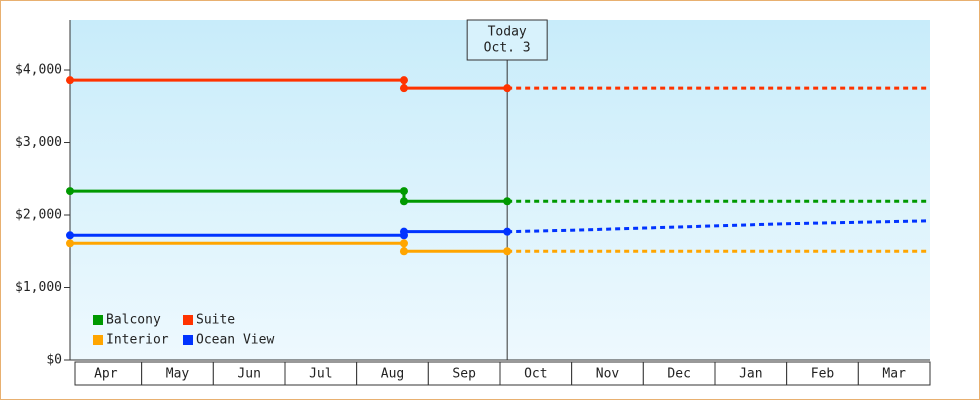 The height and width of the screenshot is (400, 980). Describe the element at coordinates (38, 70) in the screenshot. I see `y-tick-label: $4,000` at that location.